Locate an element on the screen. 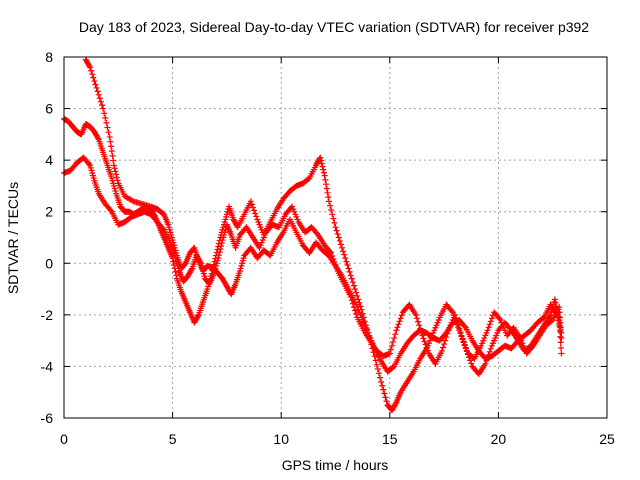 This screenshot has width=640, height=480. x-tick-labels: 0 5 10 15 20 25 is located at coordinates (337, 439).